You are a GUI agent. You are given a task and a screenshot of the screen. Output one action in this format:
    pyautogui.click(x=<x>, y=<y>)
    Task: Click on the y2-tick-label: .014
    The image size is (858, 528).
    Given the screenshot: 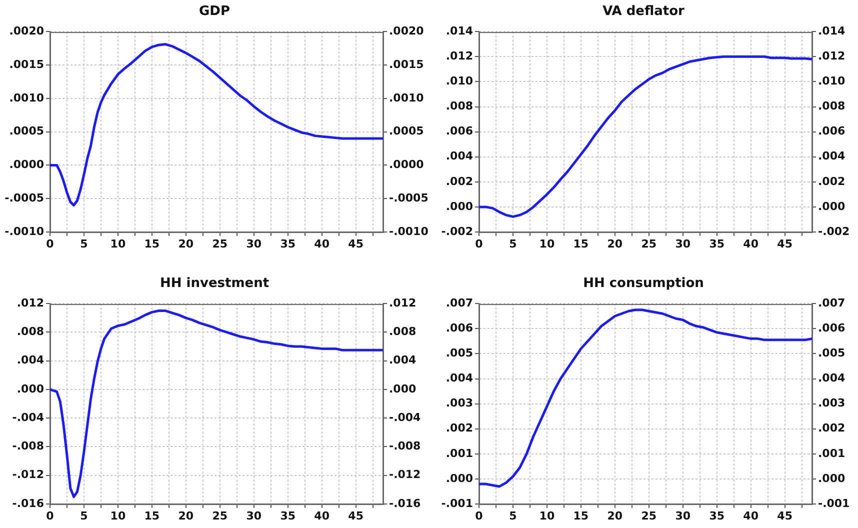 What is the action you would take?
    pyautogui.click(x=832, y=31)
    